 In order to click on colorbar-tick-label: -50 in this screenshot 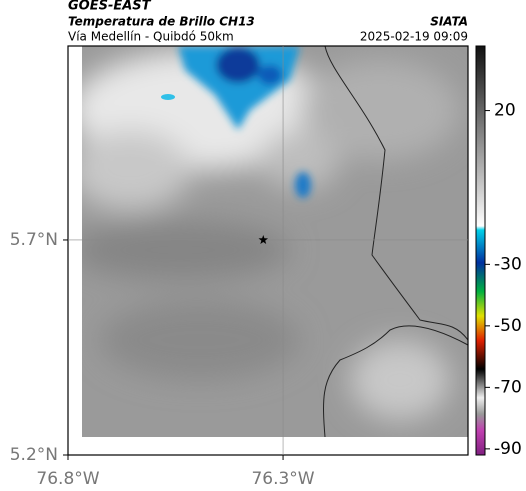, I will do `click(508, 326)`.